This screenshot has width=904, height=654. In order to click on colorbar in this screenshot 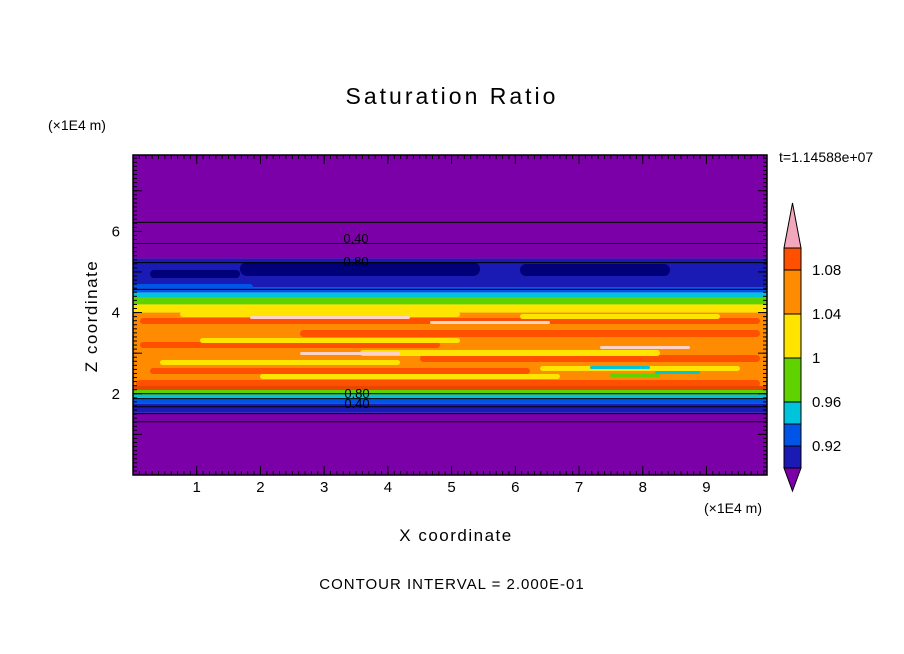, I will do `click(792, 347)`.